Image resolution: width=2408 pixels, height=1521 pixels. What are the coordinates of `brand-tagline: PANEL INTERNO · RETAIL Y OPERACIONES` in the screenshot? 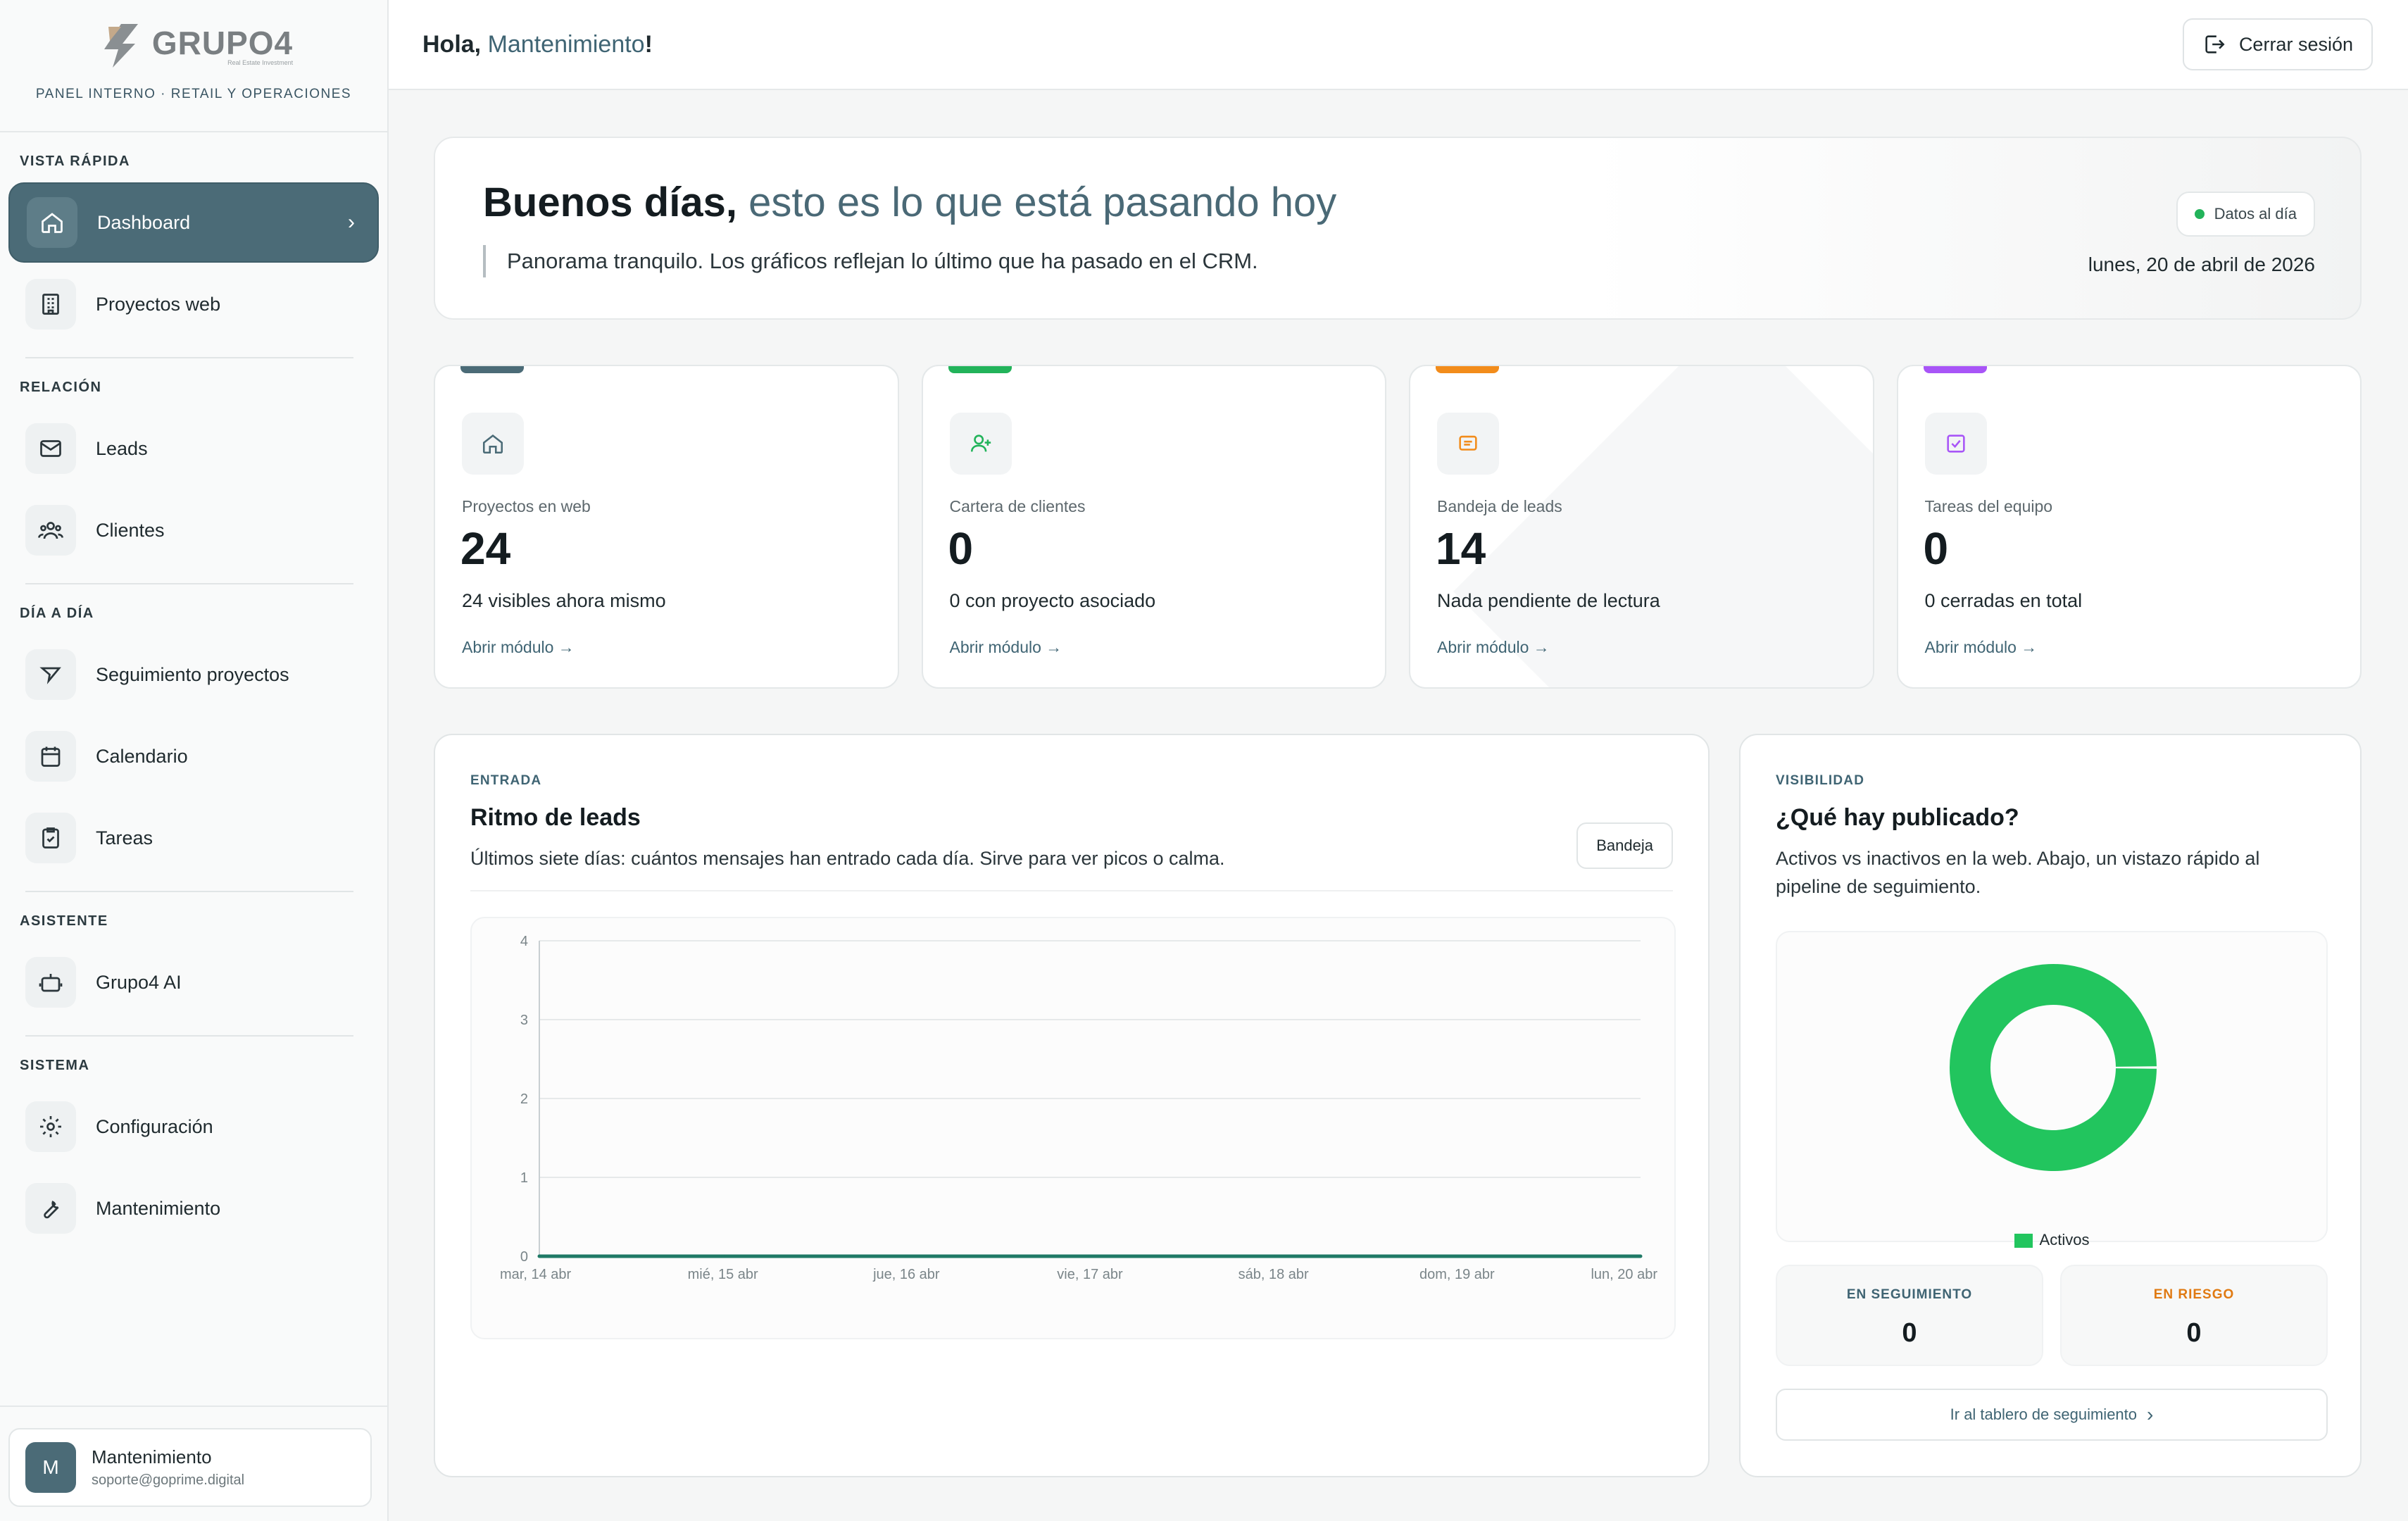 It's located at (193, 94).